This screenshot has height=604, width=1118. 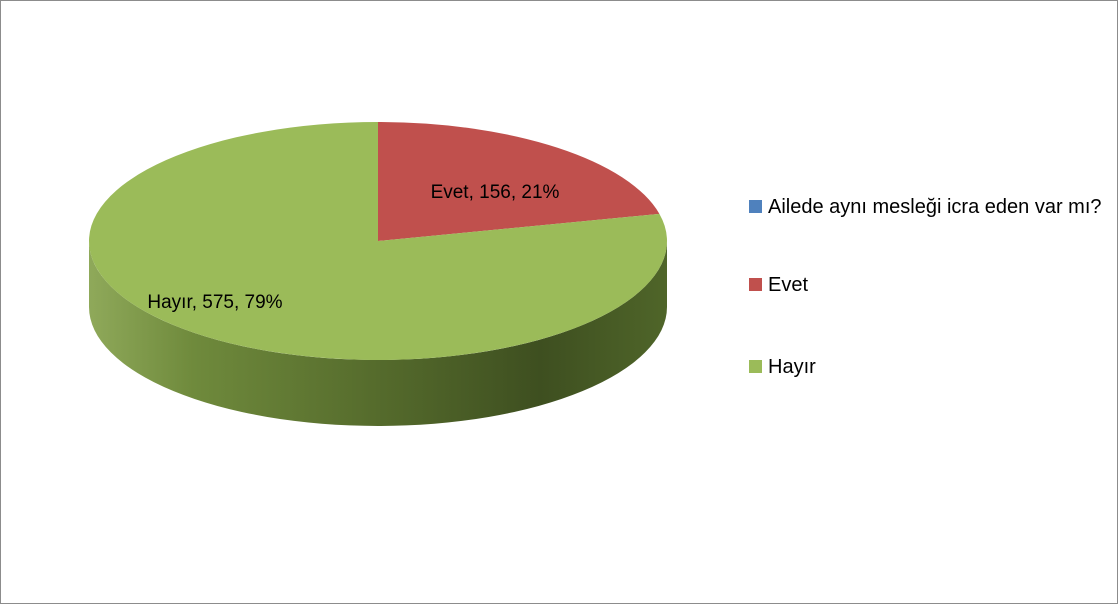 What do you see at coordinates (755, 206) in the screenshot?
I see `legend-swatch-series` at bounding box center [755, 206].